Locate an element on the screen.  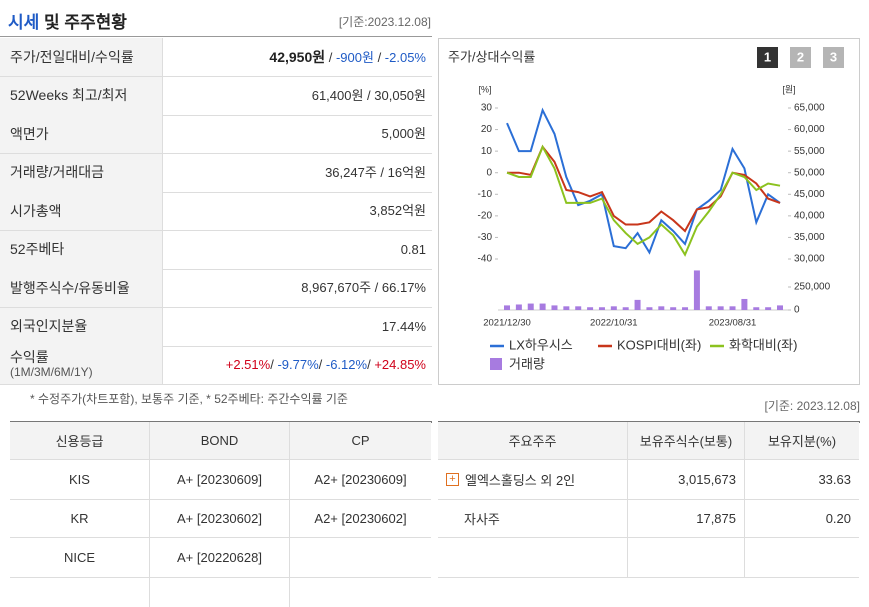
y2-tick-label: 30,000 is located at coordinates (809, 259).